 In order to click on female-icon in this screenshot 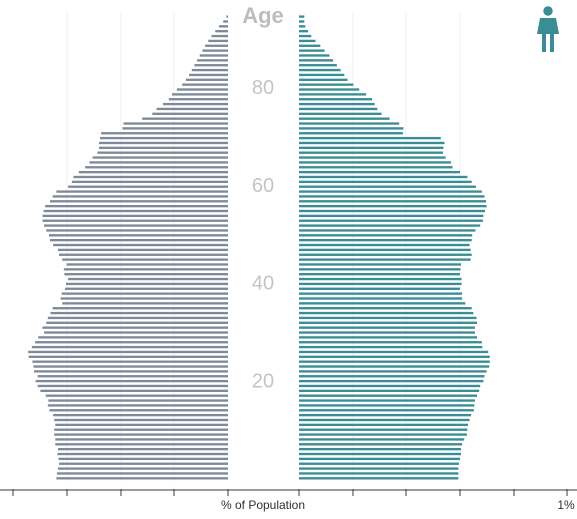, I will do `click(548, 29)`.